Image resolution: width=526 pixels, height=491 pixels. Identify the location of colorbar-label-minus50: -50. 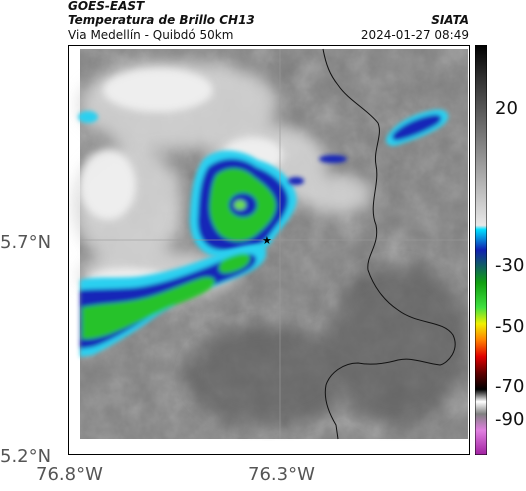
(510, 326).